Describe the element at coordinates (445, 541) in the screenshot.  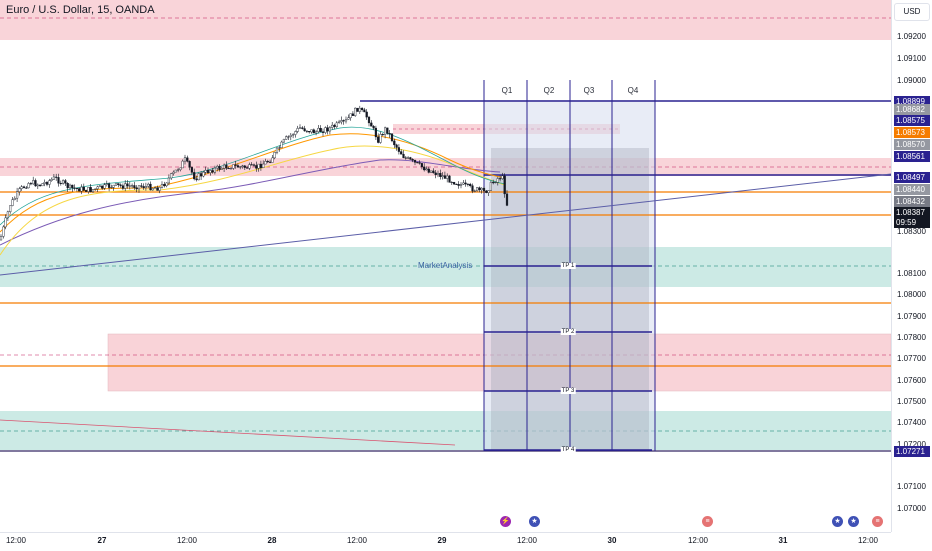
I see `time-axis` at that location.